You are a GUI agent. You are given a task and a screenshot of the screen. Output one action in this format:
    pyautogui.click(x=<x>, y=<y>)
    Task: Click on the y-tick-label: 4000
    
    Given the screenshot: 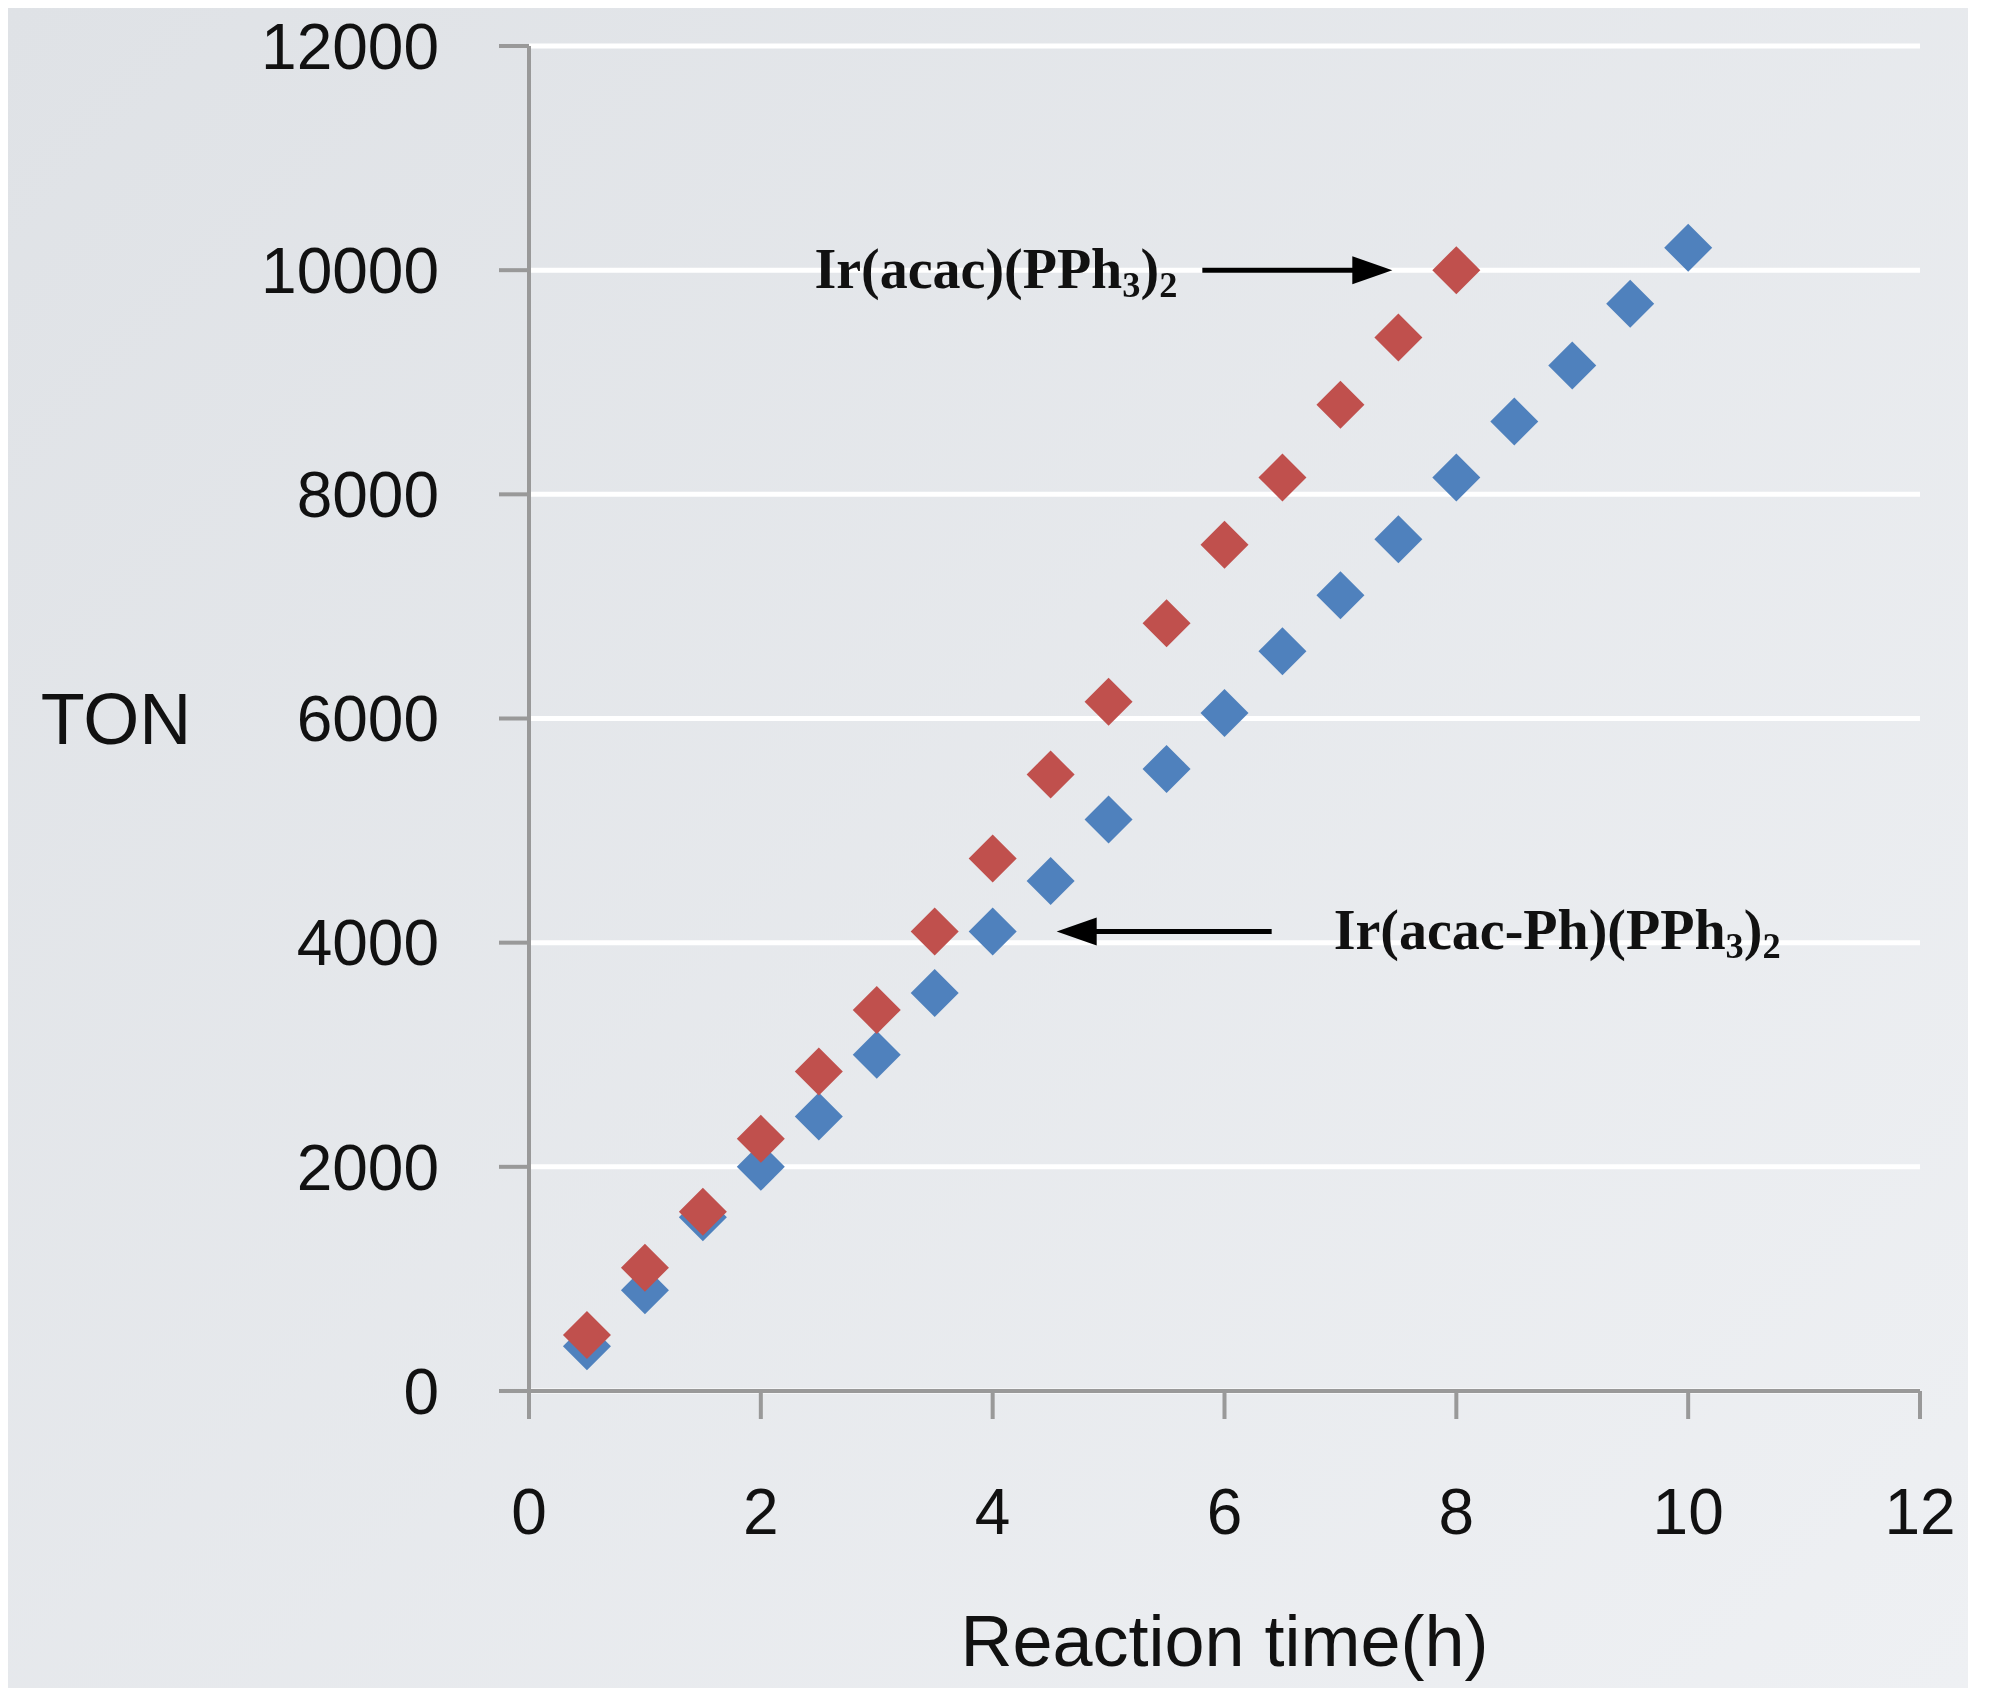 What is the action you would take?
    pyautogui.click(x=367, y=943)
    